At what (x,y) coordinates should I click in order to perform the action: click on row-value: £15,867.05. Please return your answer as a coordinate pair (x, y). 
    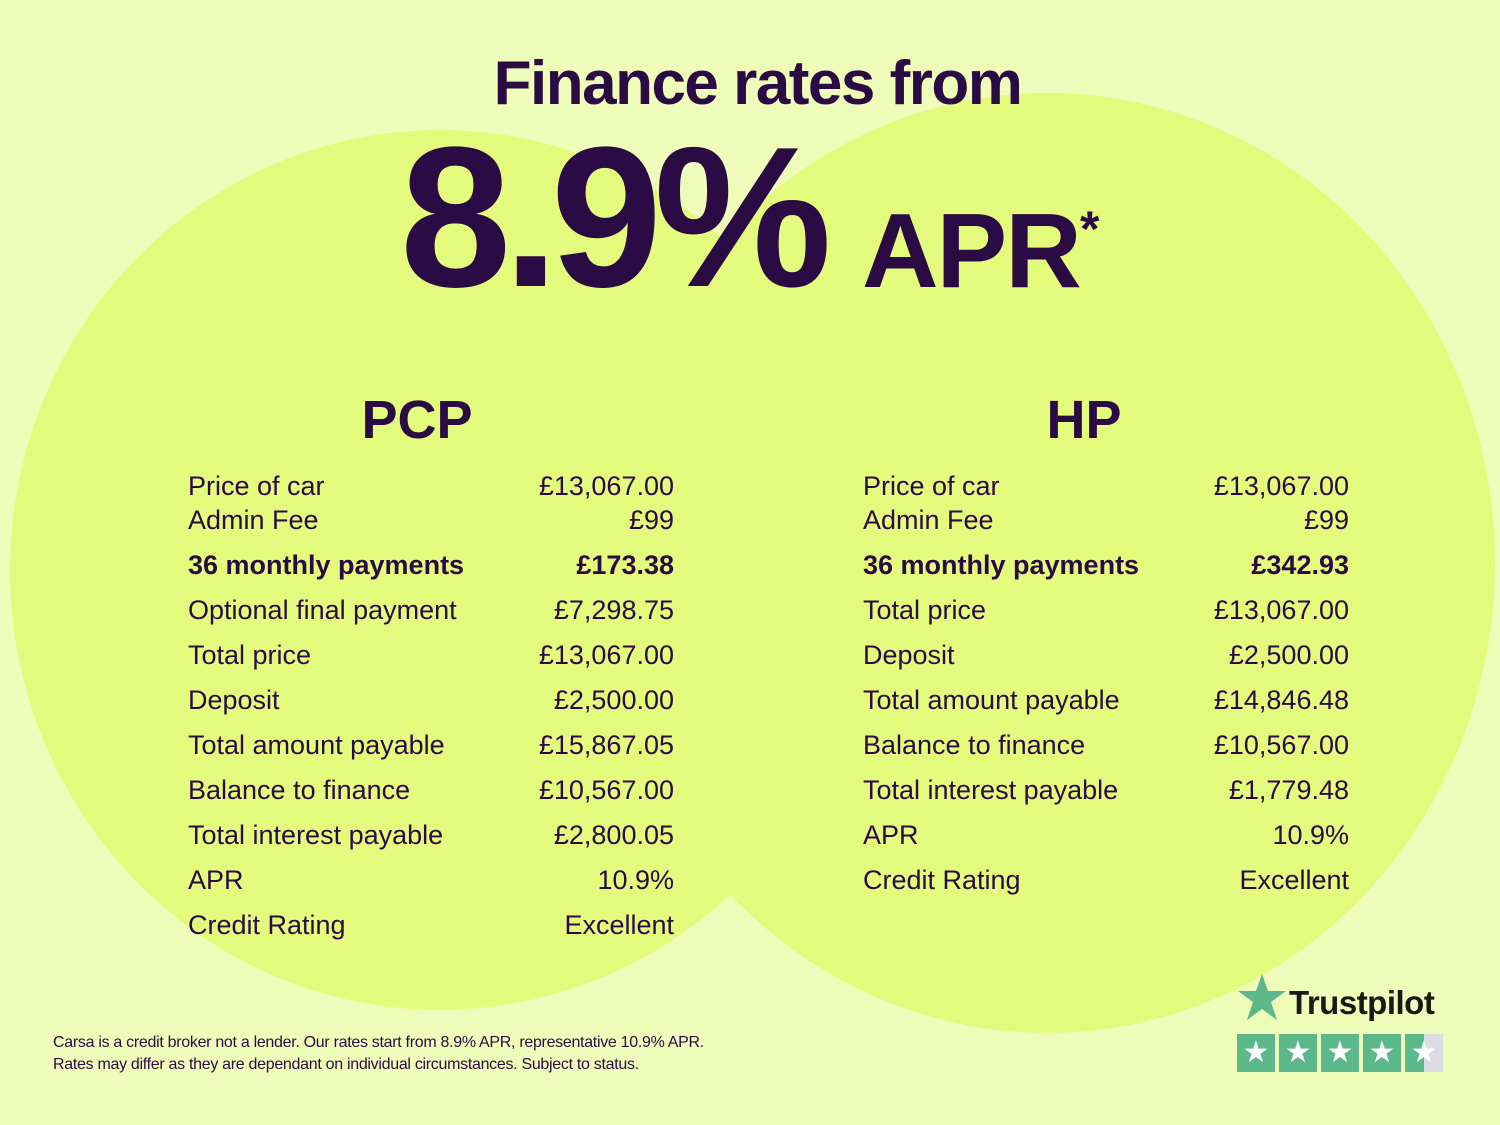
    Looking at the image, I should click on (606, 745).